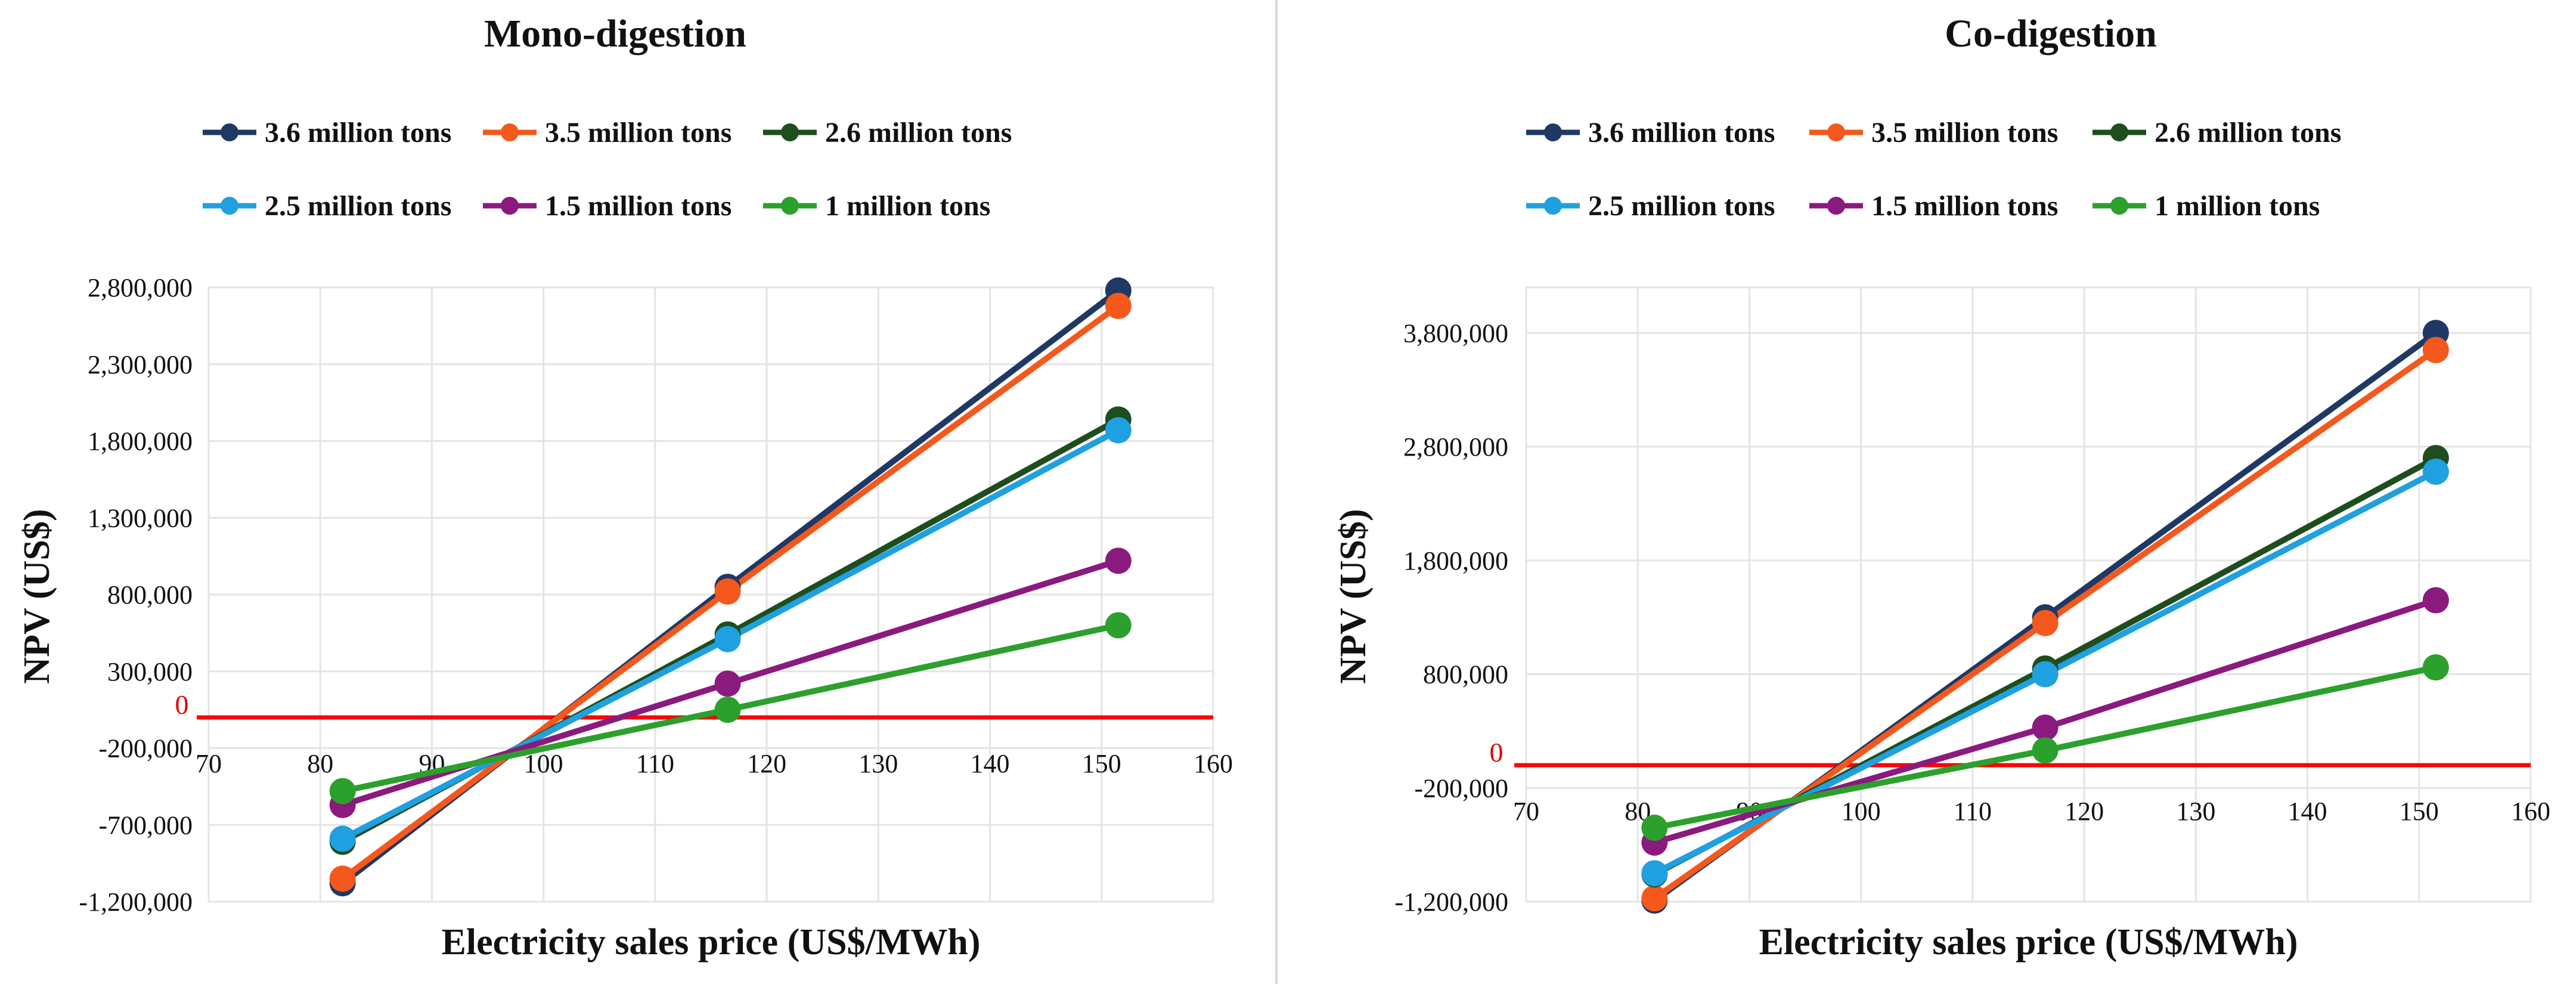 The height and width of the screenshot is (984, 2576). Describe the element at coordinates (1465, 674) in the screenshot. I see `co-y-tick-label: 800,000` at that location.